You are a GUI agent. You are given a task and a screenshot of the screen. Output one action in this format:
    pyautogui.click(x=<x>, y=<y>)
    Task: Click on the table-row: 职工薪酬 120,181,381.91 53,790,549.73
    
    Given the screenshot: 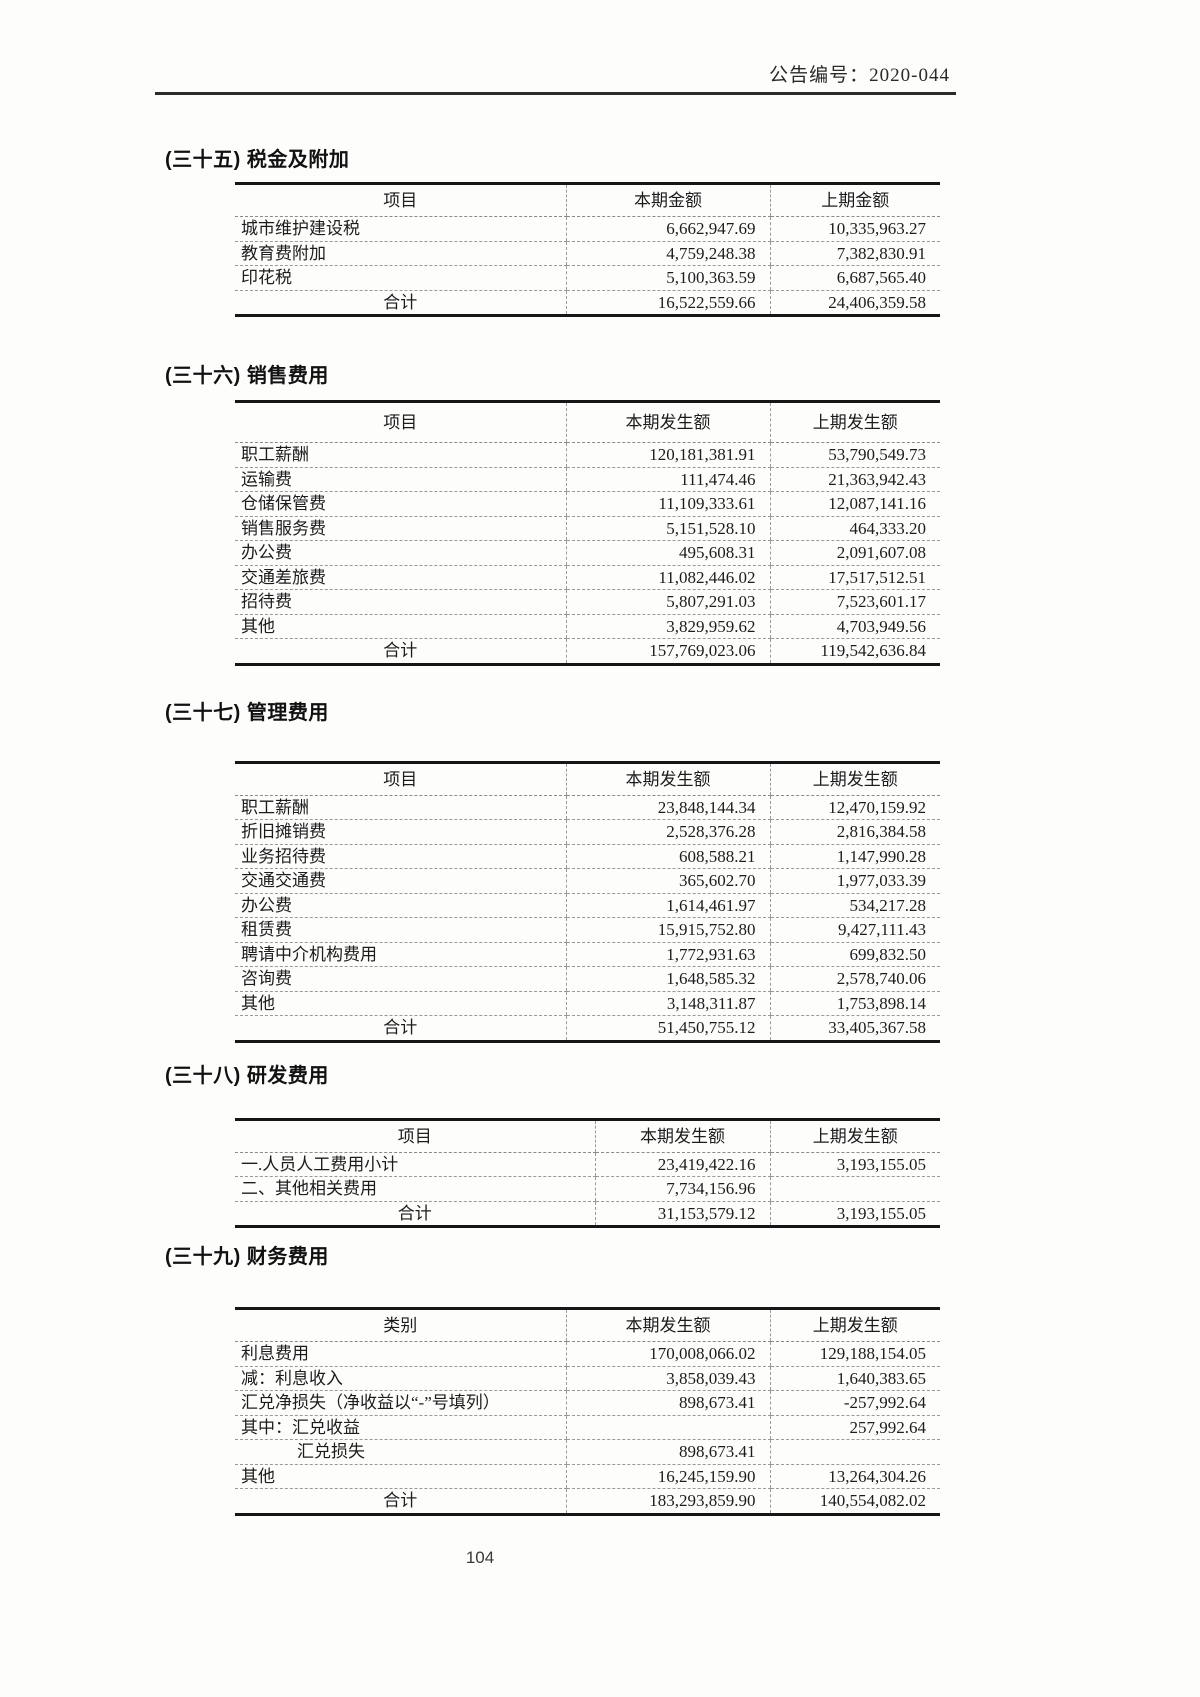 What is the action you would take?
    pyautogui.click(x=587, y=455)
    